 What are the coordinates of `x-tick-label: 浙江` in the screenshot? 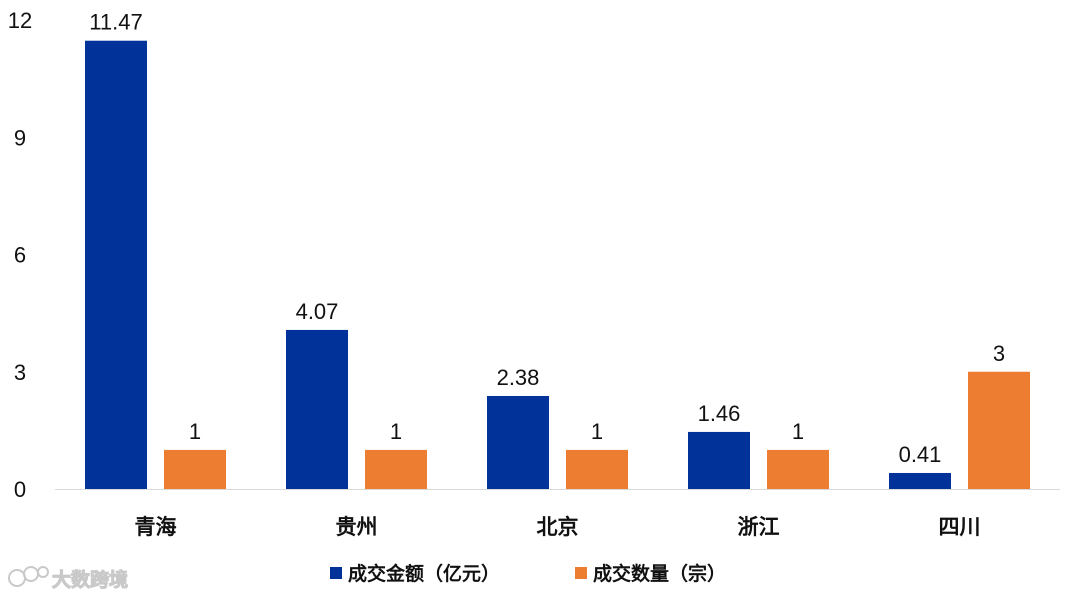 It's located at (759, 527).